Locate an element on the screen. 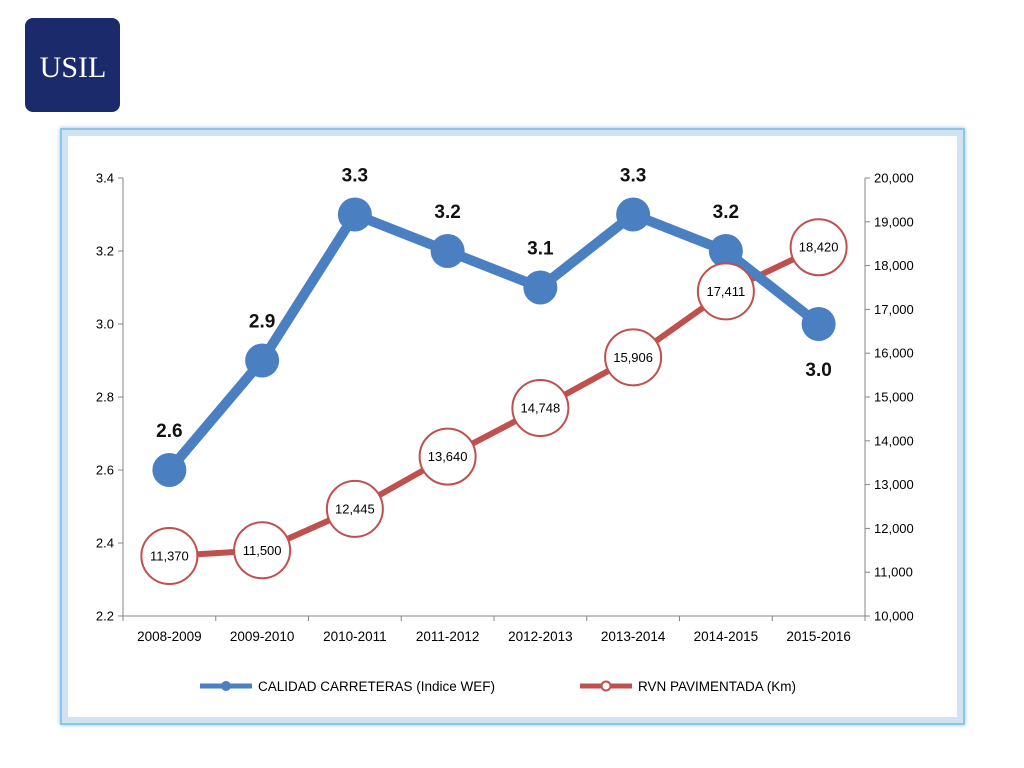 This screenshot has width=1024, height=768. legend-label-calidad-carreteras: CALIDAD CARRETERAS (Indice WEF) is located at coordinates (376, 686).